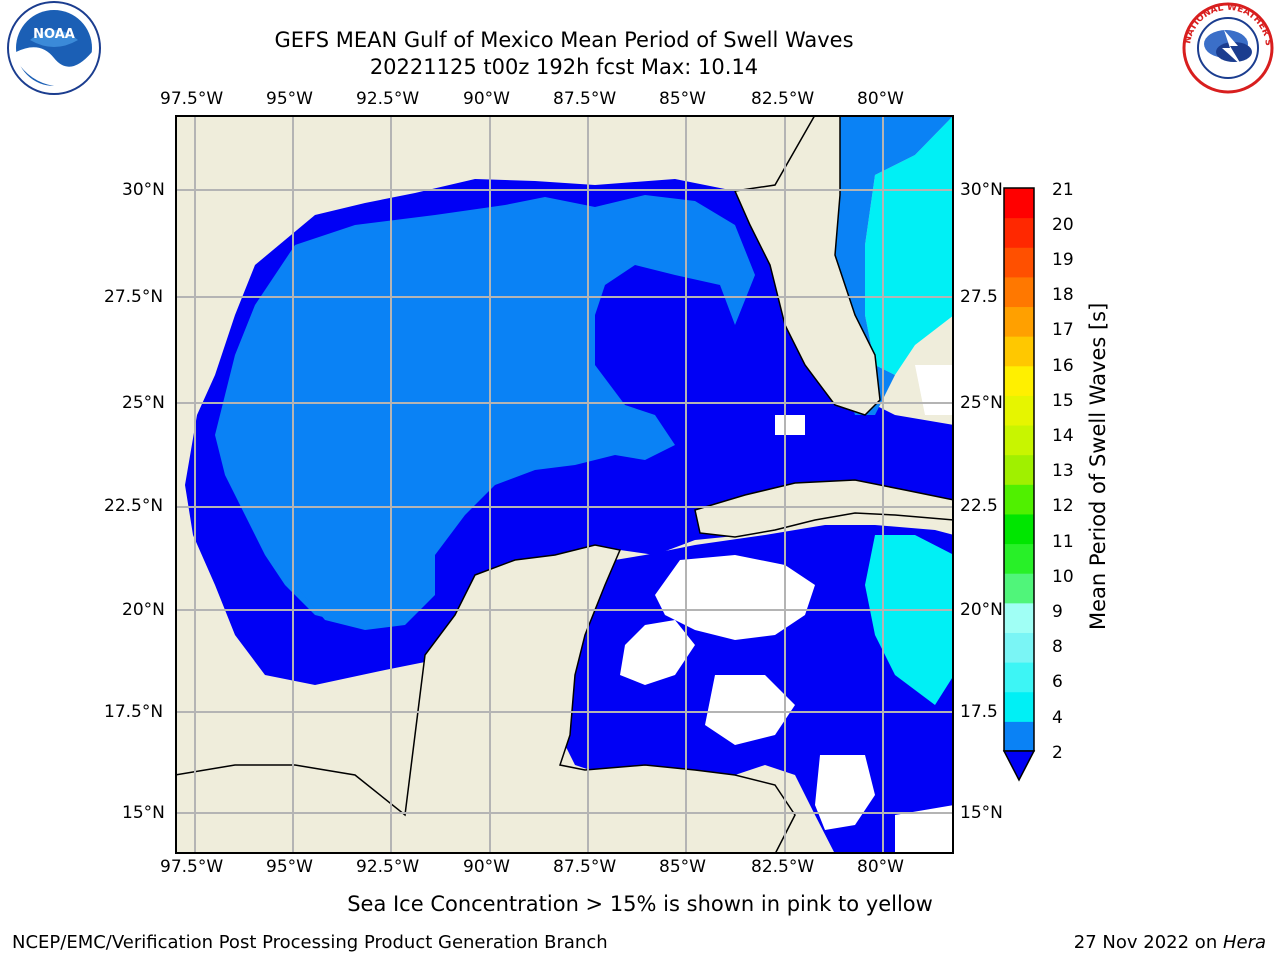 This screenshot has height=960, width=1280. Describe the element at coordinates (909, 245) in the screenshot. I see `atlantic-cyan-water` at that location.